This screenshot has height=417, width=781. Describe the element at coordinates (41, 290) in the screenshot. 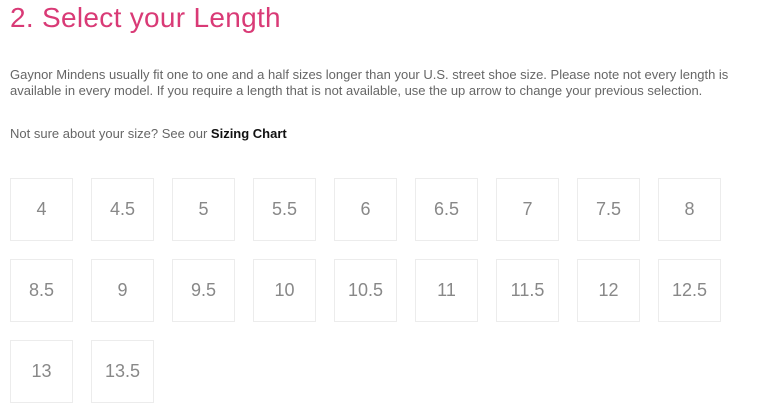

I see `size-option-8-5: 8.5` at that location.